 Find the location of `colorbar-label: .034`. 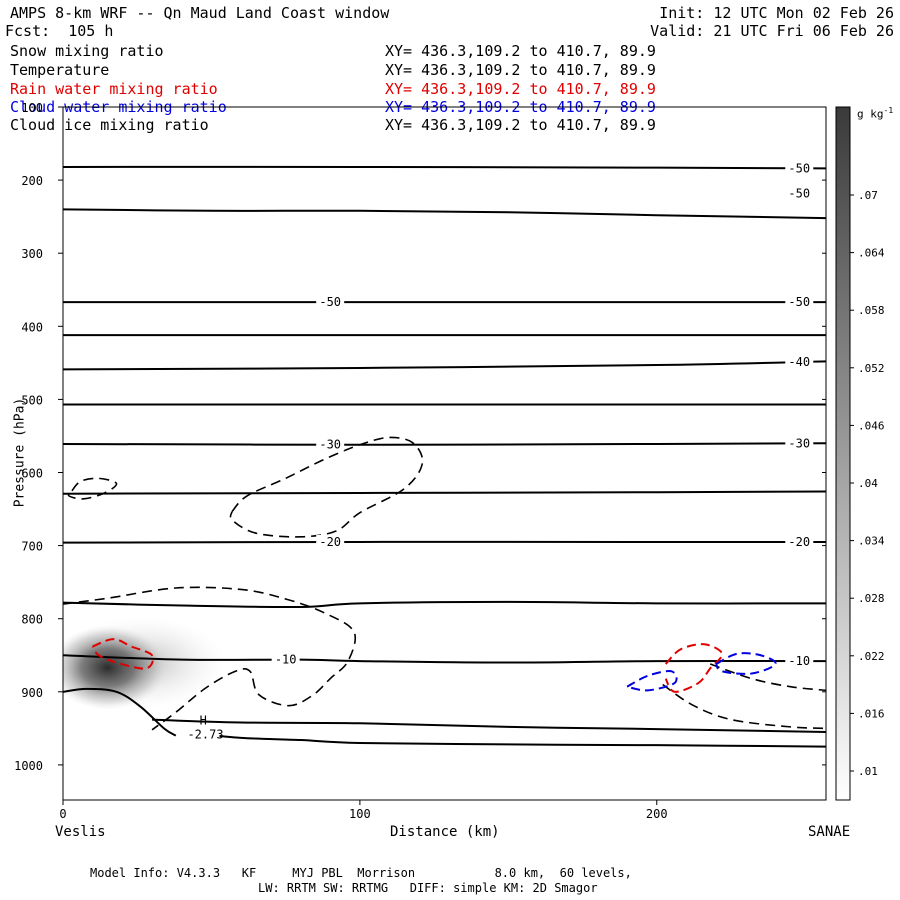

colorbar-label: .034 is located at coordinates (871, 541).